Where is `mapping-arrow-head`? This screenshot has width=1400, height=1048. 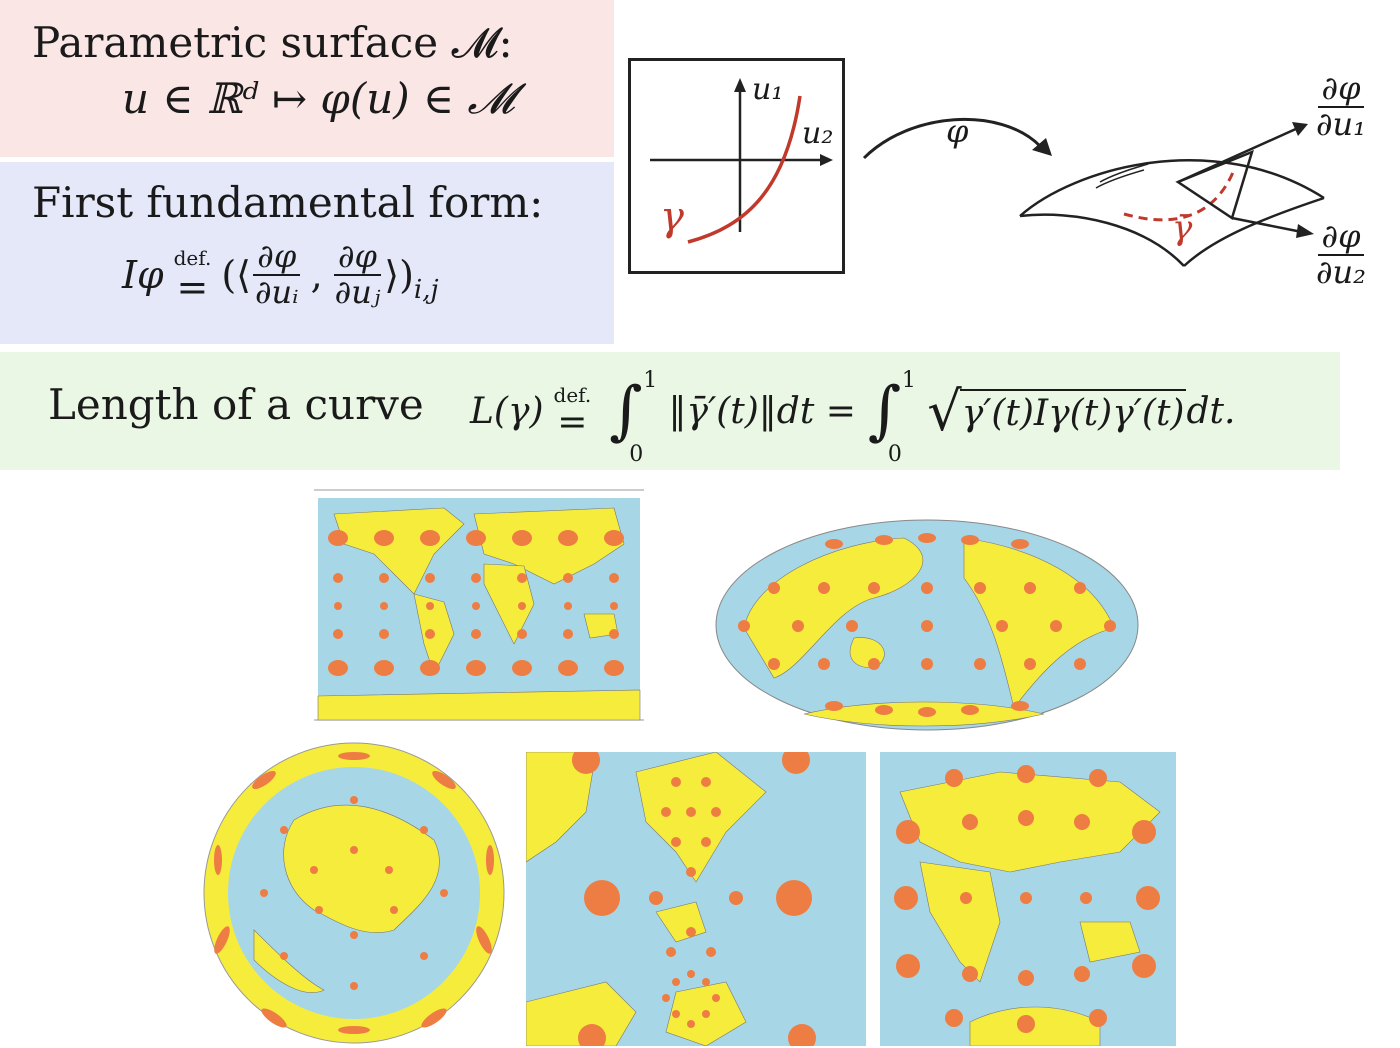 mapping-arrow-head is located at coordinates (1042, 147).